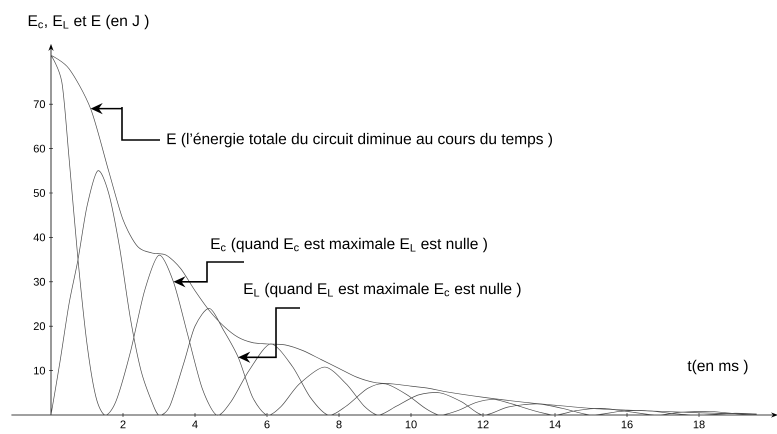 The height and width of the screenshot is (434, 777). Describe the element at coordinates (40, 104) in the screenshot. I see `y-tick-label: 70` at that location.